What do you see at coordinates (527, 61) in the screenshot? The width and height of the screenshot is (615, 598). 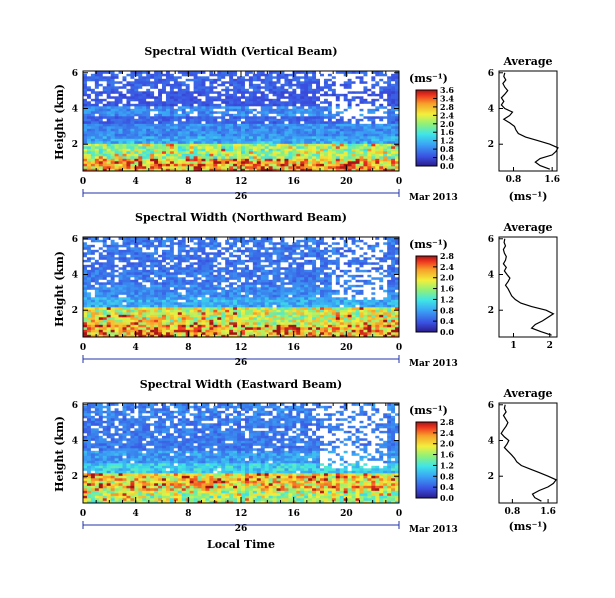 I see `average-title: Average` at bounding box center [527, 61].